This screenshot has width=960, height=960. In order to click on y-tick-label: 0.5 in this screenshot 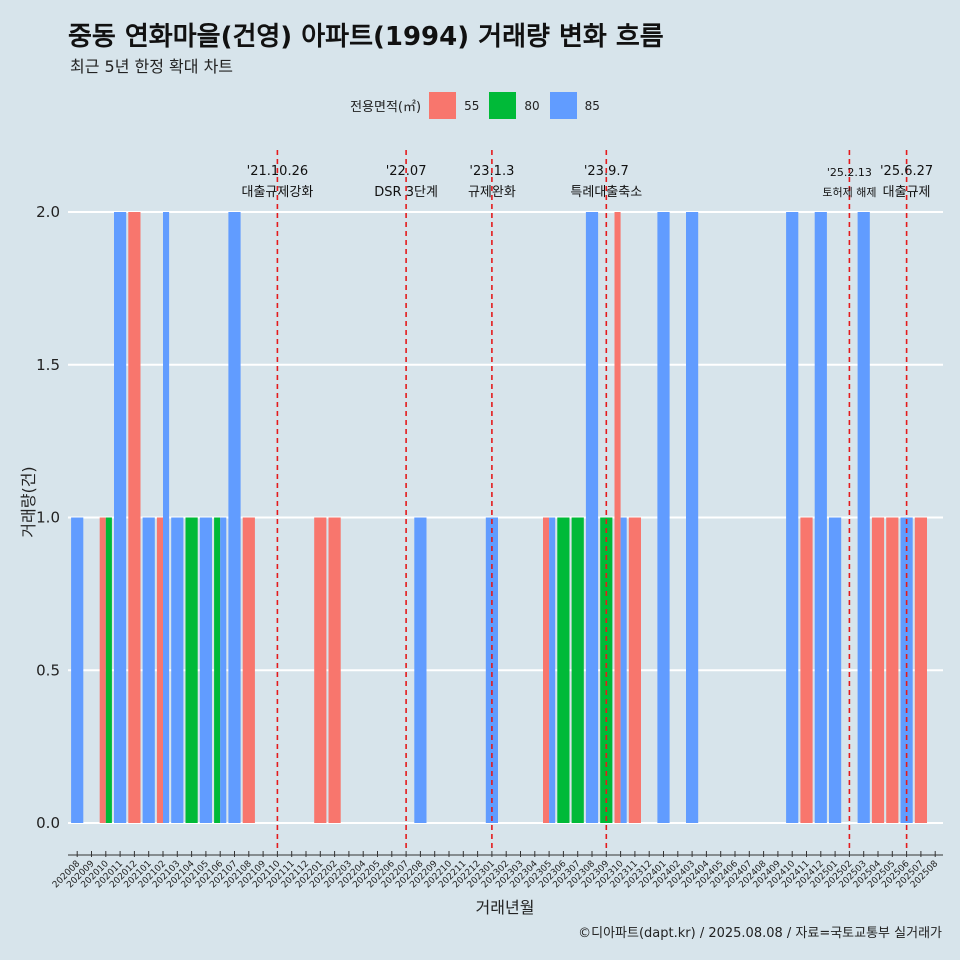, I will do `click(48, 670)`.